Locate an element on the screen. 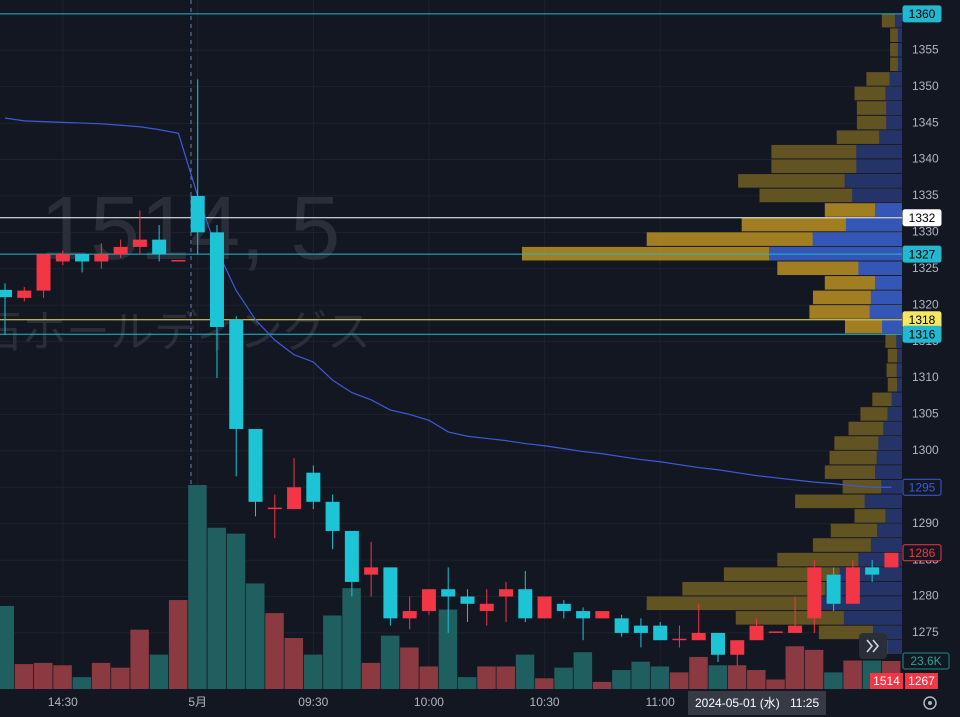 The image size is (960, 717). x-tick-label: 5月 is located at coordinates (197, 702).